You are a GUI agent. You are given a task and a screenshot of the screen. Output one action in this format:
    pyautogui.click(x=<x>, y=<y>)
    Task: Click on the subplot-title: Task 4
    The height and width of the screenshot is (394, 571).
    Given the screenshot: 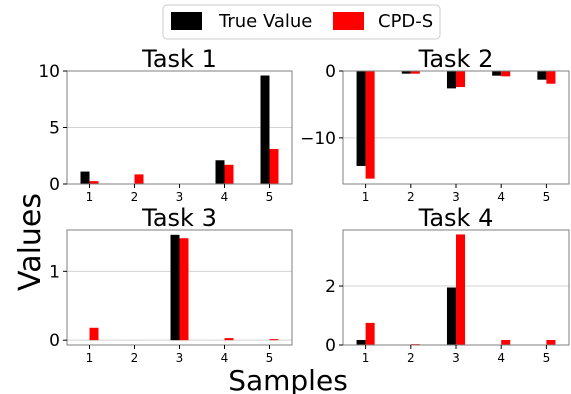 What is the action you would take?
    pyautogui.click(x=456, y=218)
    